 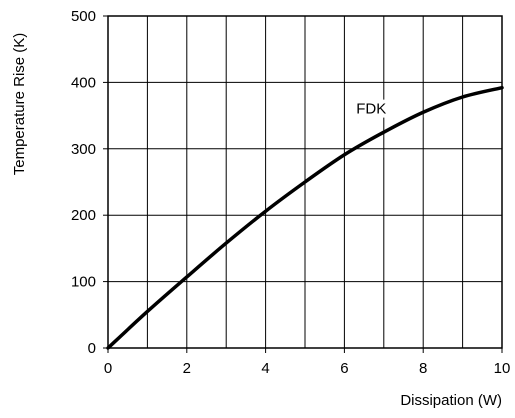 I want to click on x-tick-label: 8, so click(x=423, y=368).